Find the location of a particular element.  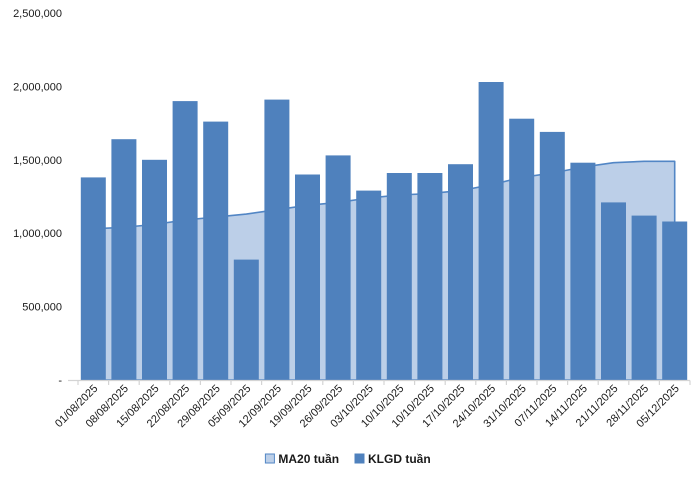

y-axis-tick-label: 500,000 is located at coordinates (42, 308).